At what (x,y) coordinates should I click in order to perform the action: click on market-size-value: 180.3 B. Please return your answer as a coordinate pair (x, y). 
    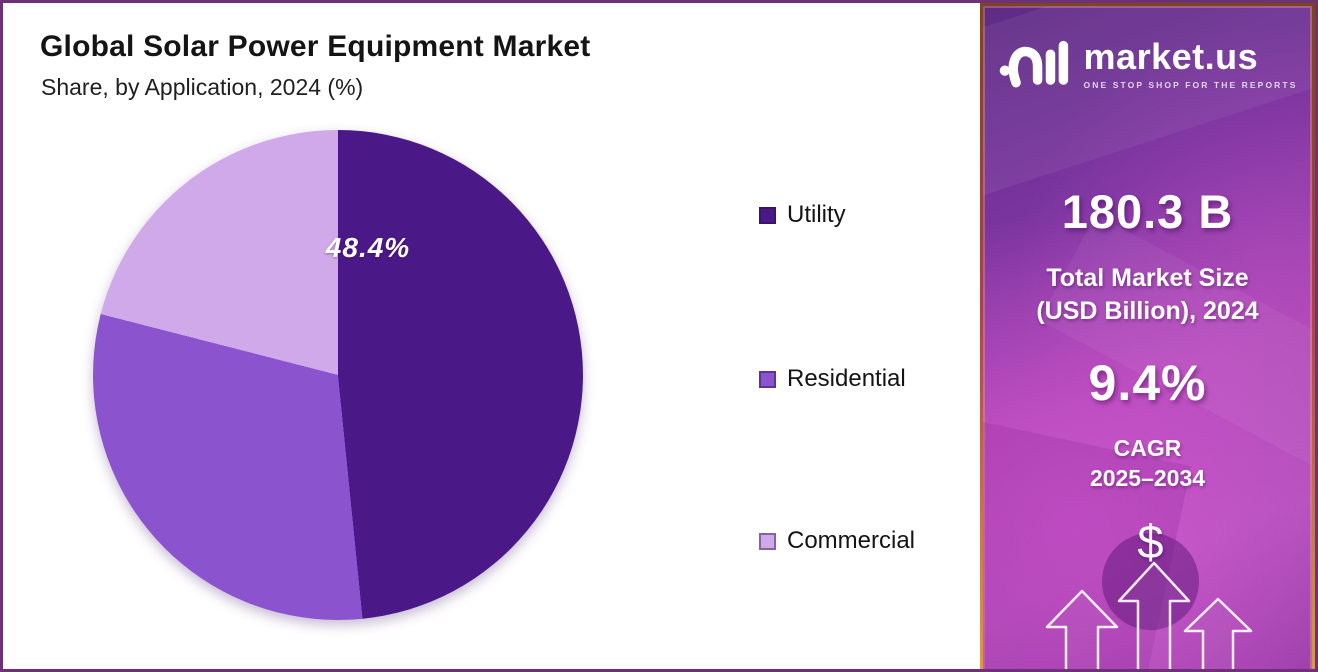
    Looking at the image, I should click on (1147, 211).